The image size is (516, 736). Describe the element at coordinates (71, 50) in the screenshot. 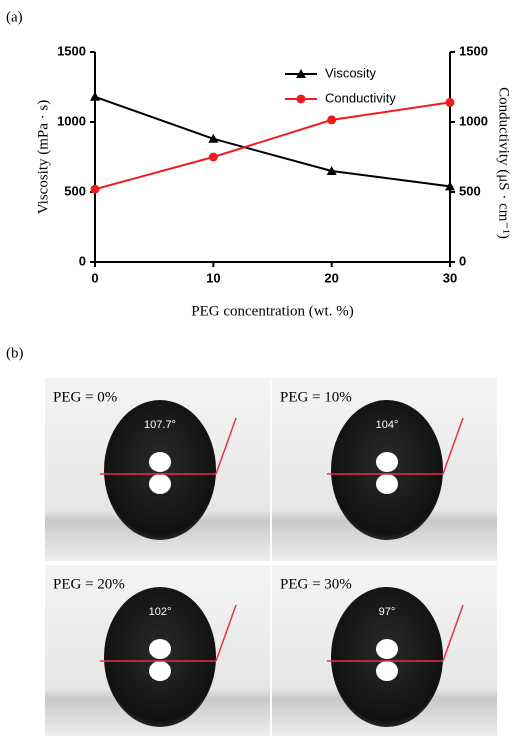

I see `y-tick-label: 1500` at that location.